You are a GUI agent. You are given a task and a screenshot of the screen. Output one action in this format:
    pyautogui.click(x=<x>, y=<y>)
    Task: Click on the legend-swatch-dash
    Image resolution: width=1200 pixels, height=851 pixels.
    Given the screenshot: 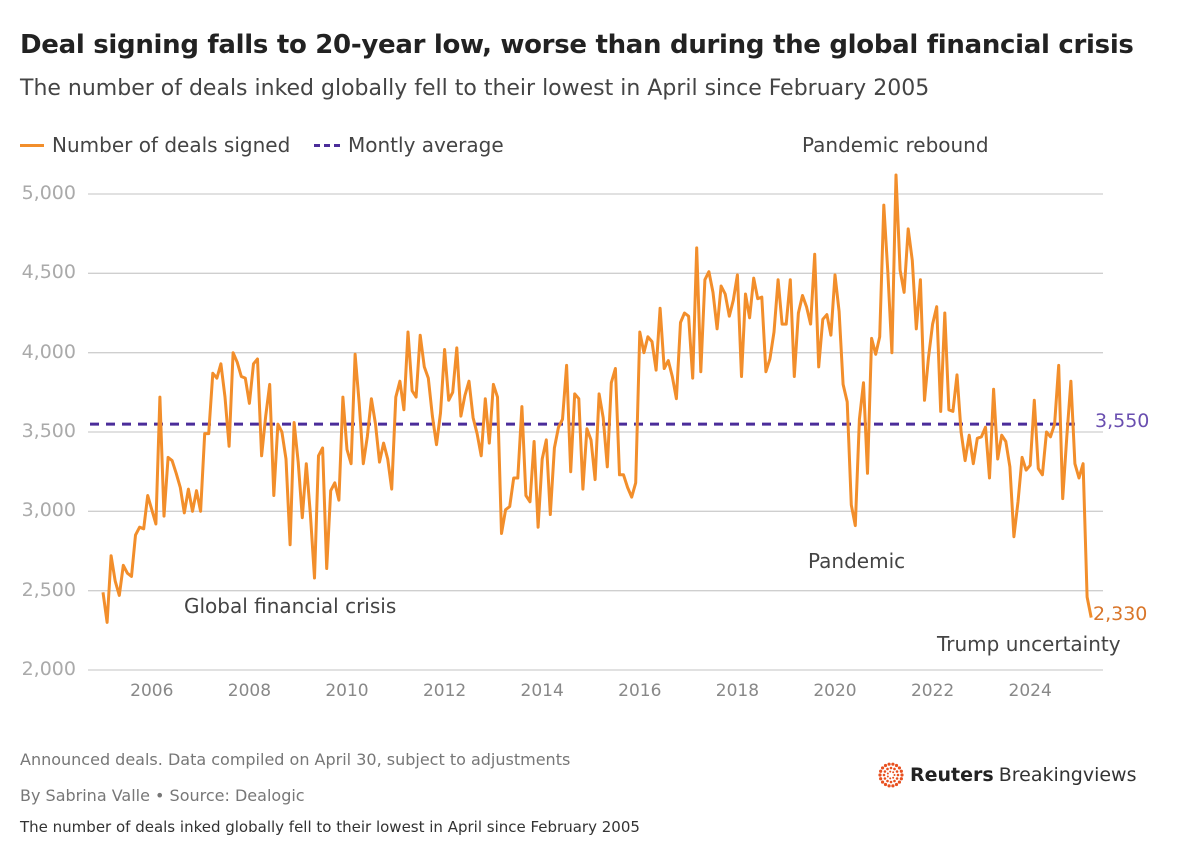 What is the action you would take?
    pyautogui.click(x=327, y=145)
    